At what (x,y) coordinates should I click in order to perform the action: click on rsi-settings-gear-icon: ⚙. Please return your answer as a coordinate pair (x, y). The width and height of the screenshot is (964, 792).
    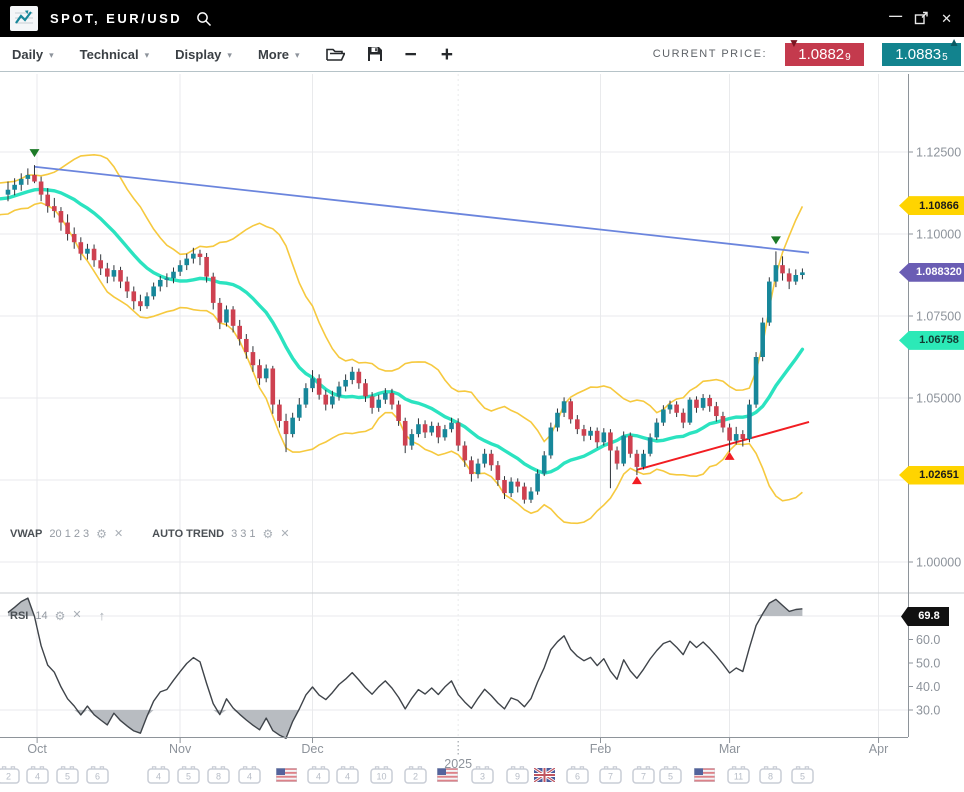
    Looking at the image, I should click on (60, 615).